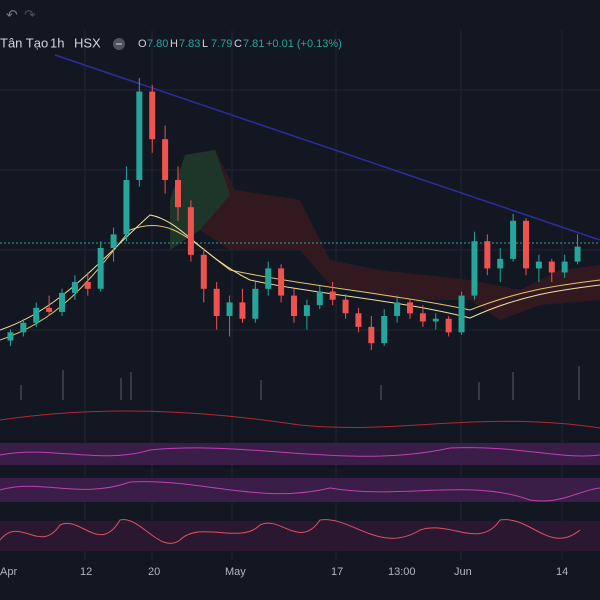  Describe the element at coordinates (402, 572) in the screenshot. I see `x-tick-label: 13:00` at that location.